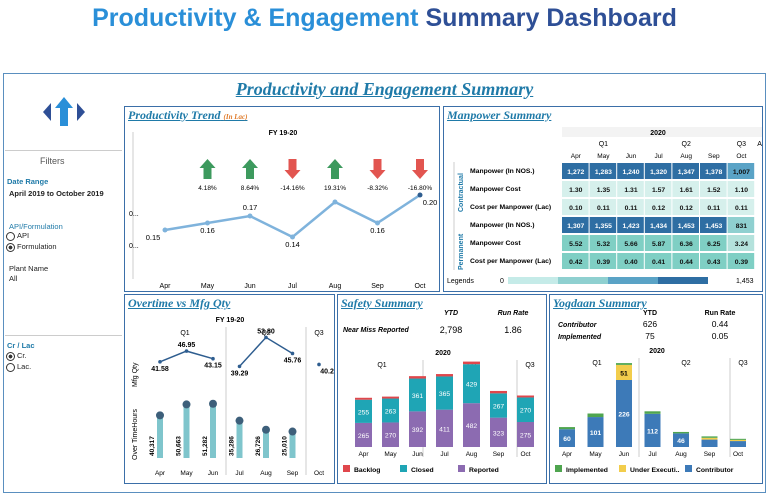  Describe the element at coordinates (502, 171) in the screenshot. I see `row-label: Manpower (In NOS.)` at that location.